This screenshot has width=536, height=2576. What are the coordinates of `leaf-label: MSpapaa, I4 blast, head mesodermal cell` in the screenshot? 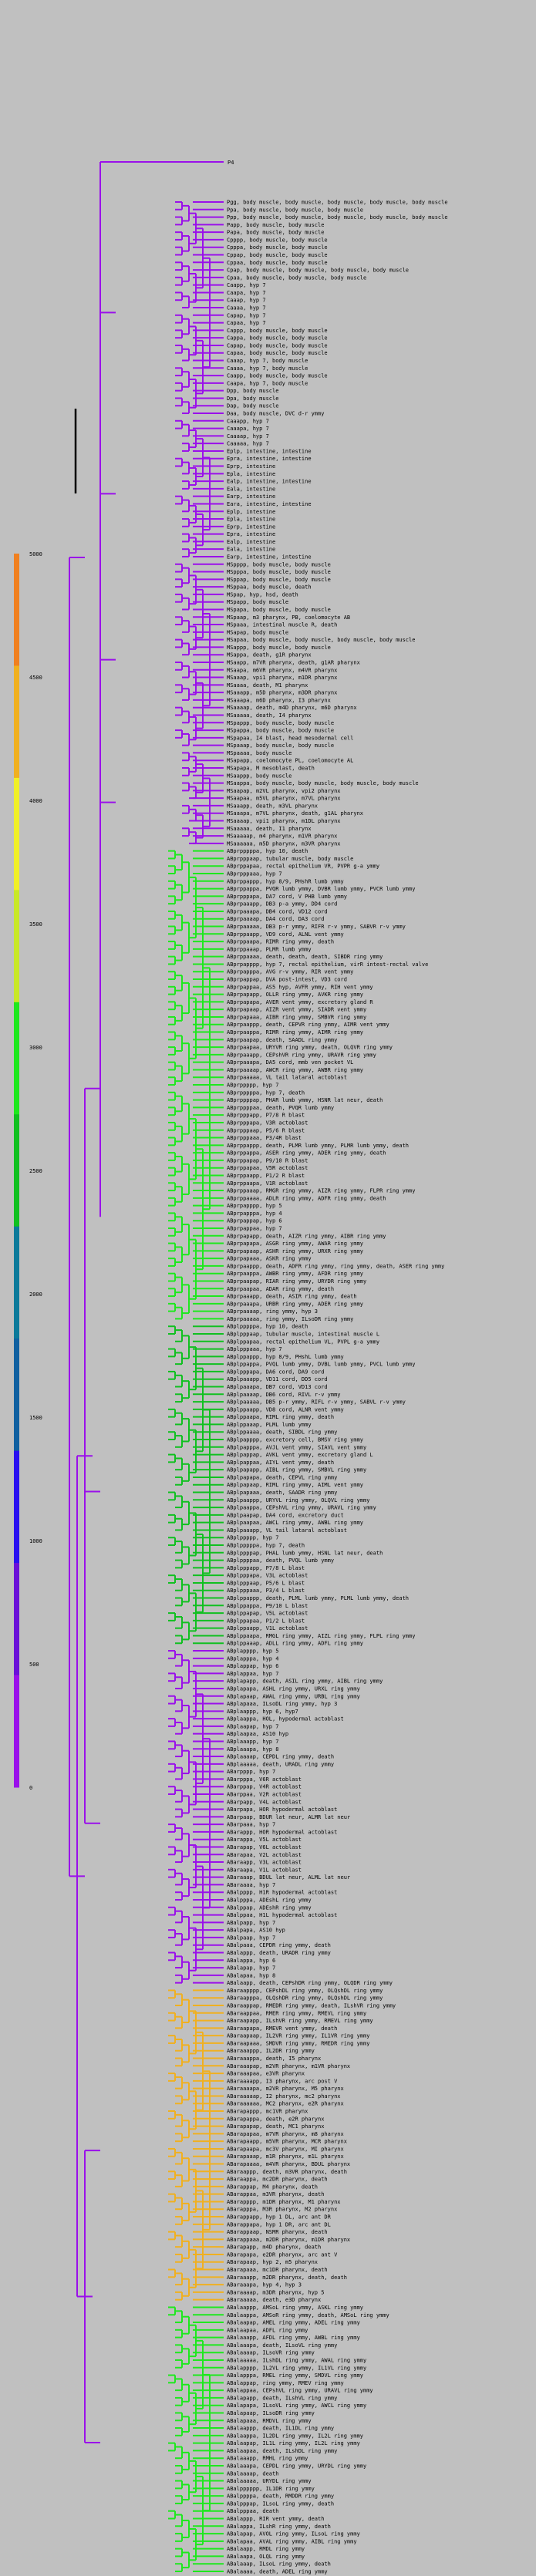 It's located at (290, 738).